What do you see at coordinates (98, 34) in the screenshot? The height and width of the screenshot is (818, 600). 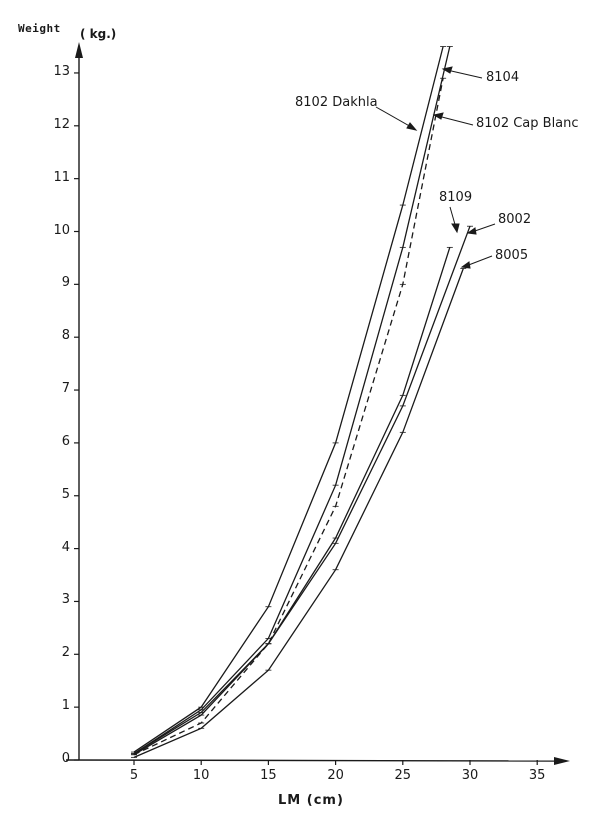 I see `y-axis-unit: ( kg.)` at bounding box center [98, 34].